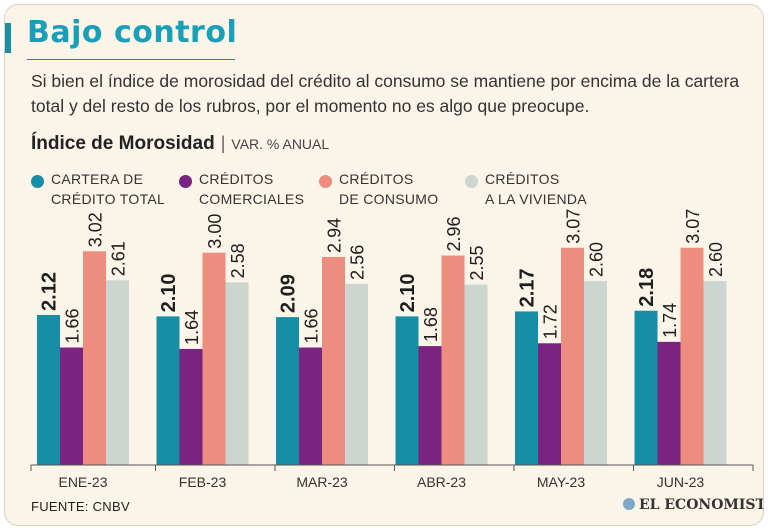  Describe the element at coordinates (551, 321) in the screenshot. I see `data-label: 1.72` at that location.